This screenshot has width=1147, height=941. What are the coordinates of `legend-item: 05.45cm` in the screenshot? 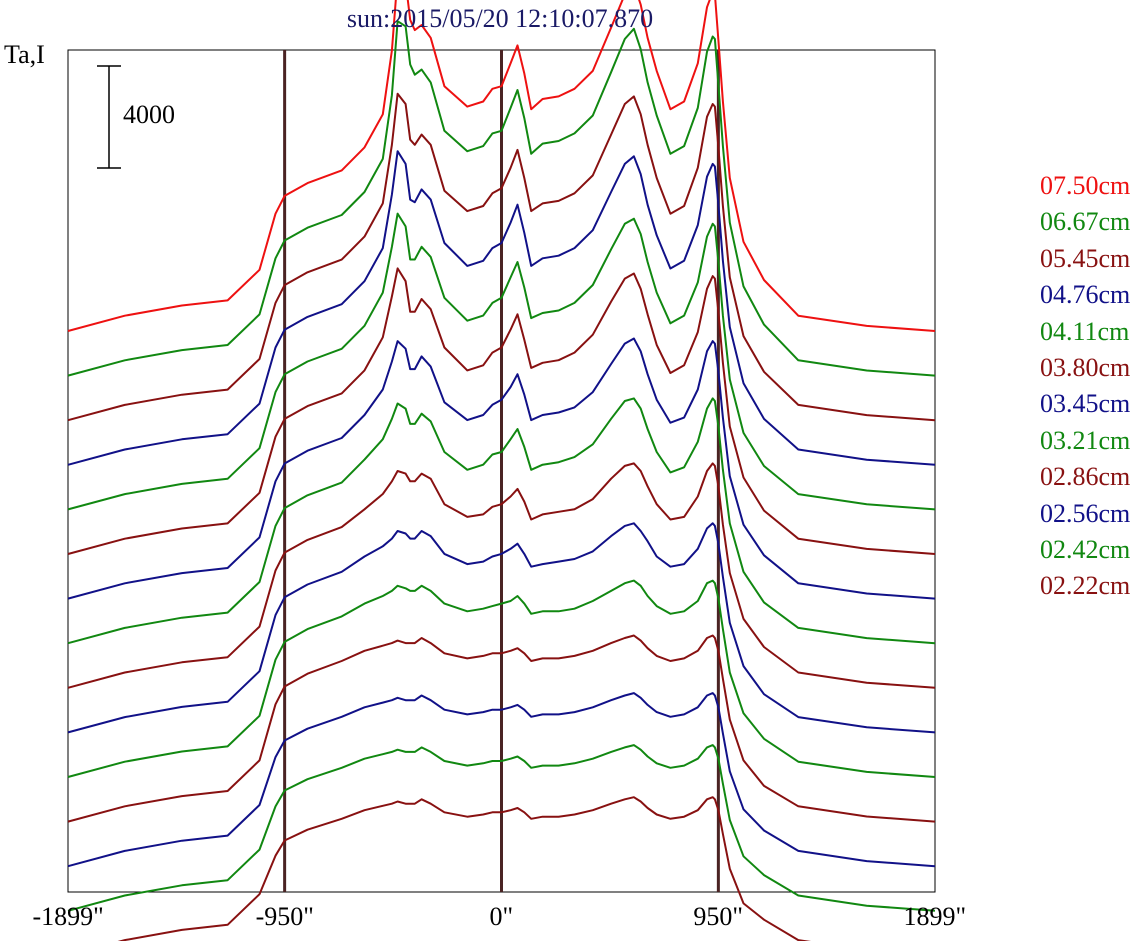 It's located at (1085, 258).